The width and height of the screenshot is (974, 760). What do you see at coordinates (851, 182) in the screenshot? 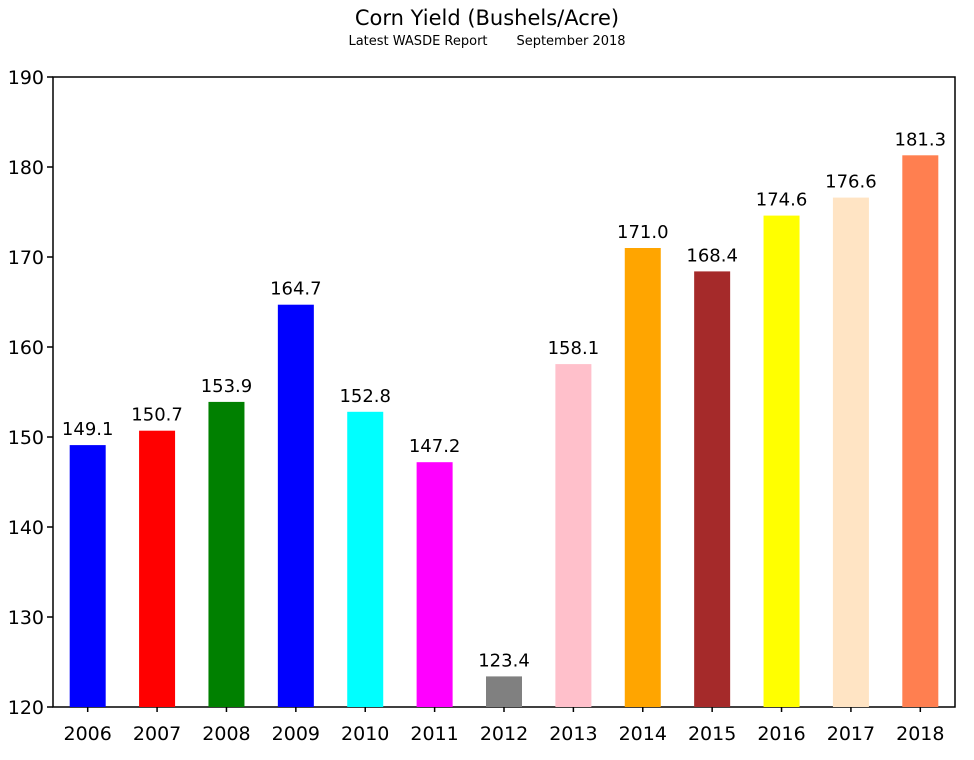
I see `data-label: 176.6` at bounding box center [851, 182].